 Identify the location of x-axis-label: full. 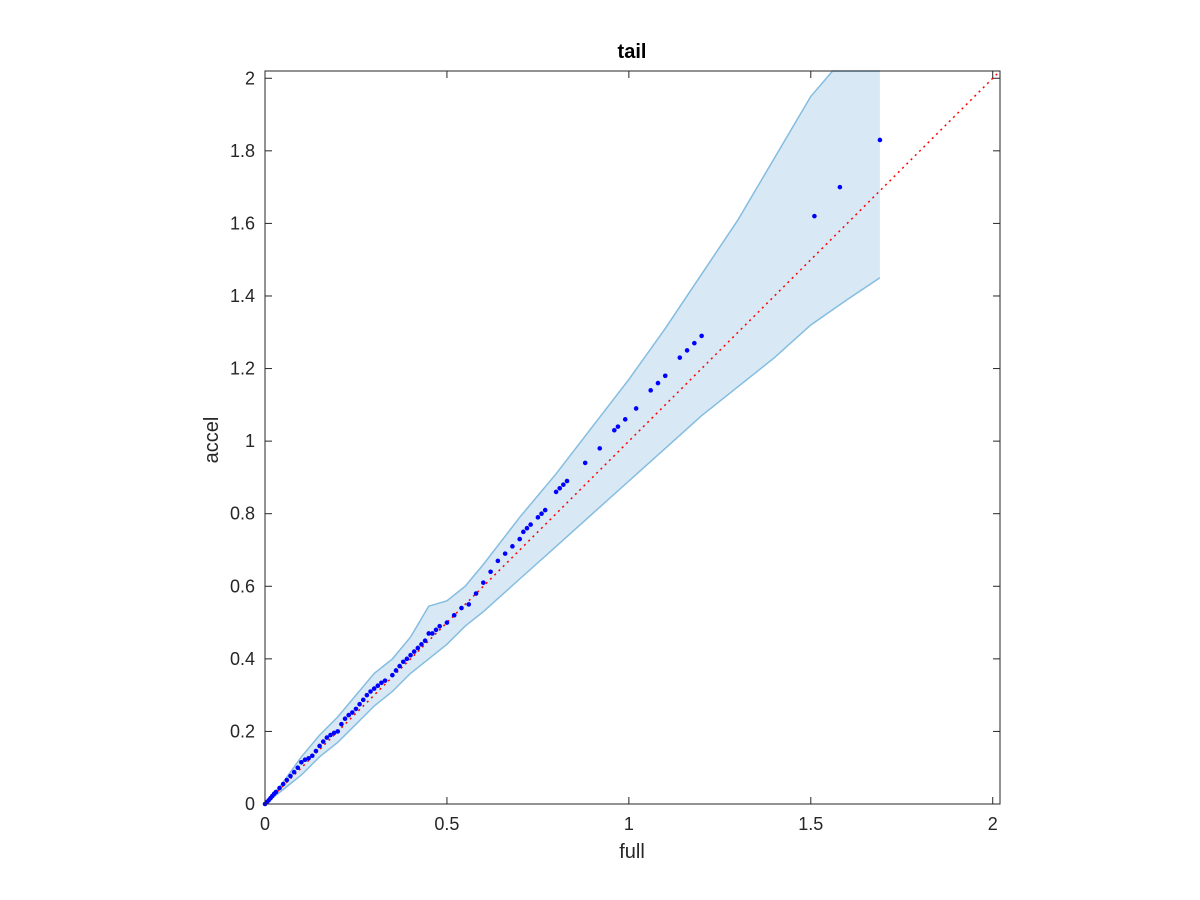
(632, 852).